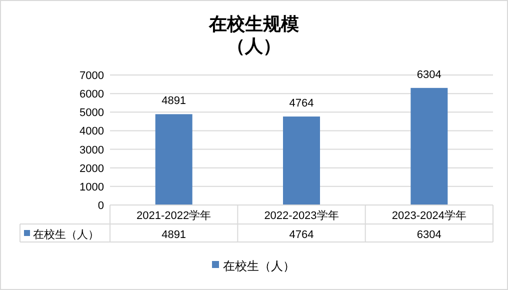  What do you see at coordinates (301, 104) in the screenshot?
I see `data-label: 4764` at bounding box center [301, 104].